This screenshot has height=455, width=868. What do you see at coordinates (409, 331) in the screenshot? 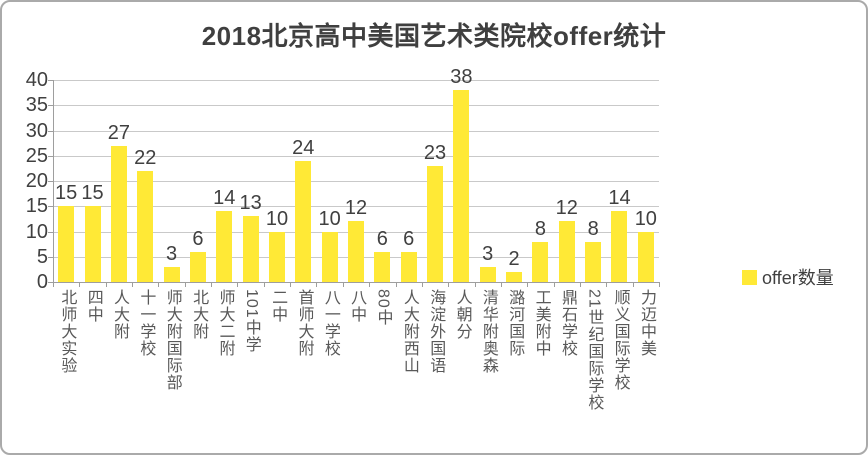
I see `x-axis-category-label: 人大附西山` at bounding box center [409, 331].